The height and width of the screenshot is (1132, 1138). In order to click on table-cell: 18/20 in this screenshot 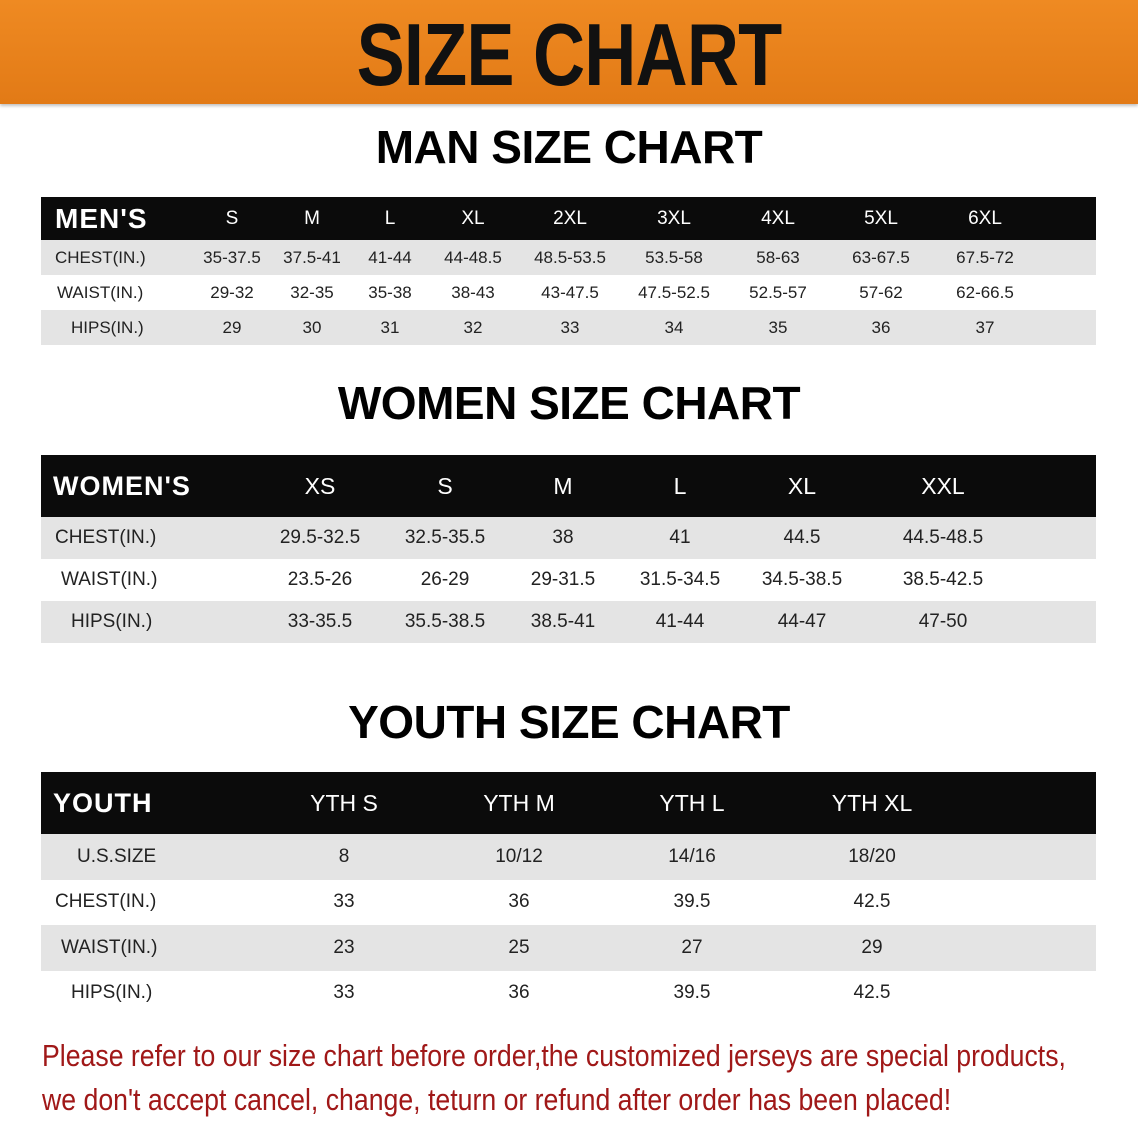, I will do `click(872, 856)`.